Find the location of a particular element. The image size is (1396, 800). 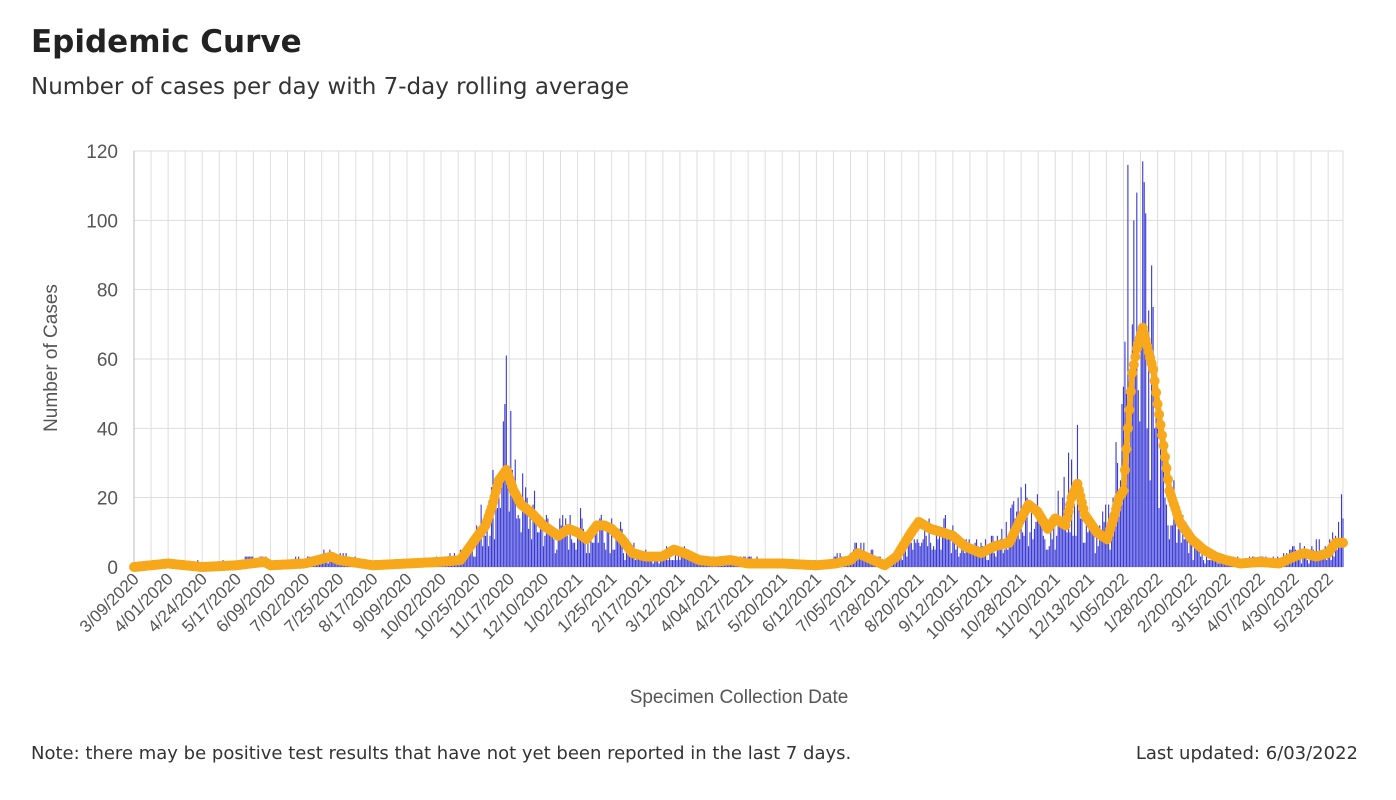

y-tick-label: 100 is located at coordinates (102, 221).